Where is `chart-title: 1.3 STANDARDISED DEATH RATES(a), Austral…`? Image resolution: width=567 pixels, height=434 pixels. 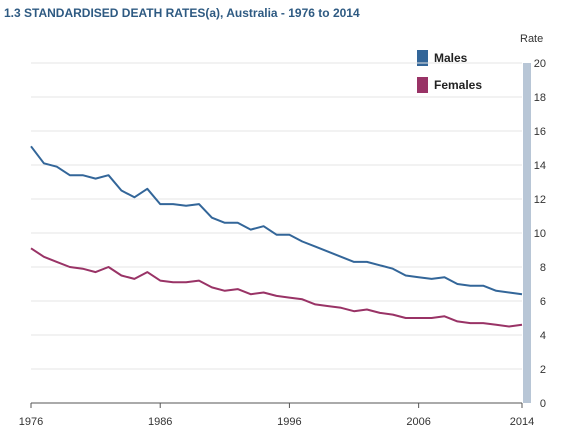
chart-title: 1.3 STANDARDISED DEATH RATES(a), Austral… is located at coordinates (182, 13).